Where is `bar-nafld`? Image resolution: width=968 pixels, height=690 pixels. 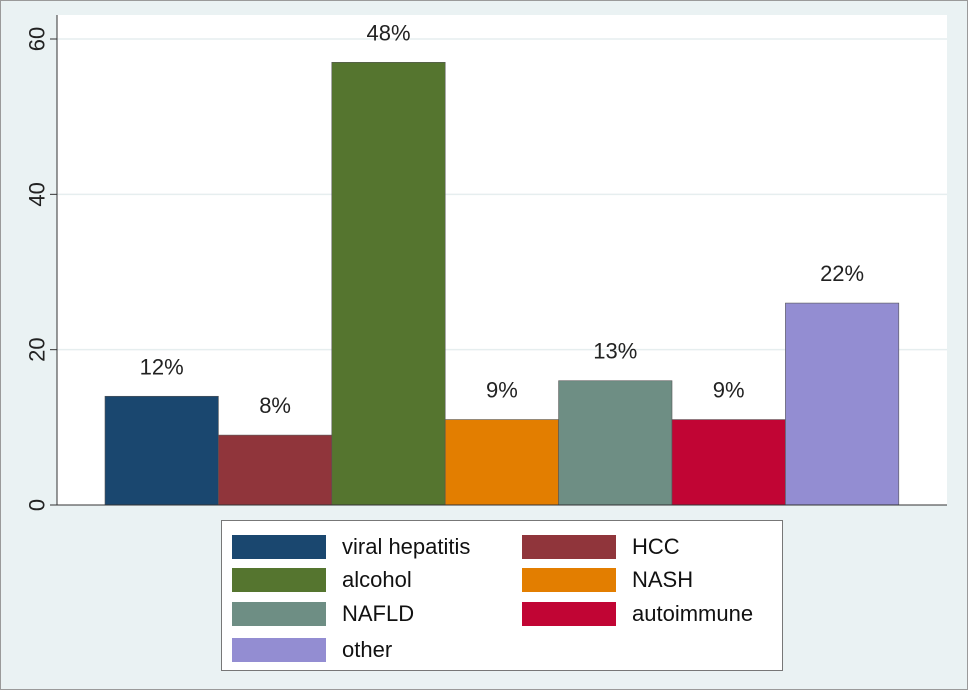
bar-nafld is located at coordinates (615, 443).